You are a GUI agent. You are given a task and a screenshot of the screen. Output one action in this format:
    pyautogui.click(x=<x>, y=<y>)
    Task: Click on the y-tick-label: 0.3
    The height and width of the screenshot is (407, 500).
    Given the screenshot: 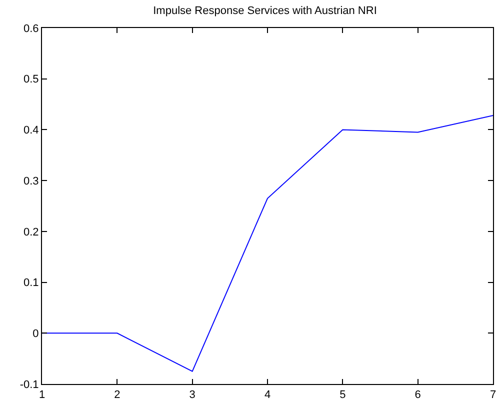 What is the action you would take?
    pyautogui.click(x=31, y=181)
    